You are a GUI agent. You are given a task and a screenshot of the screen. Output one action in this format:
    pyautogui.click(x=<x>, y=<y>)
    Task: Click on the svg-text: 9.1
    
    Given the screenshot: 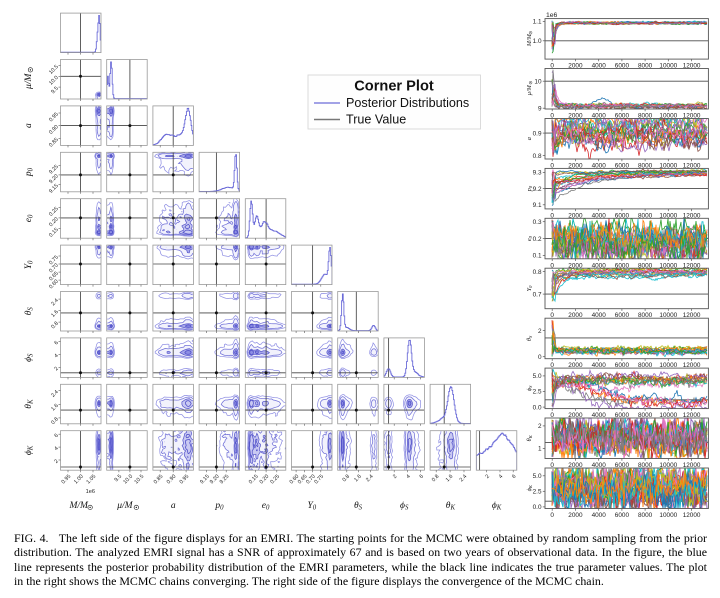 What is the action you would take?
    pyautogui.click(x=537, y=205)
    